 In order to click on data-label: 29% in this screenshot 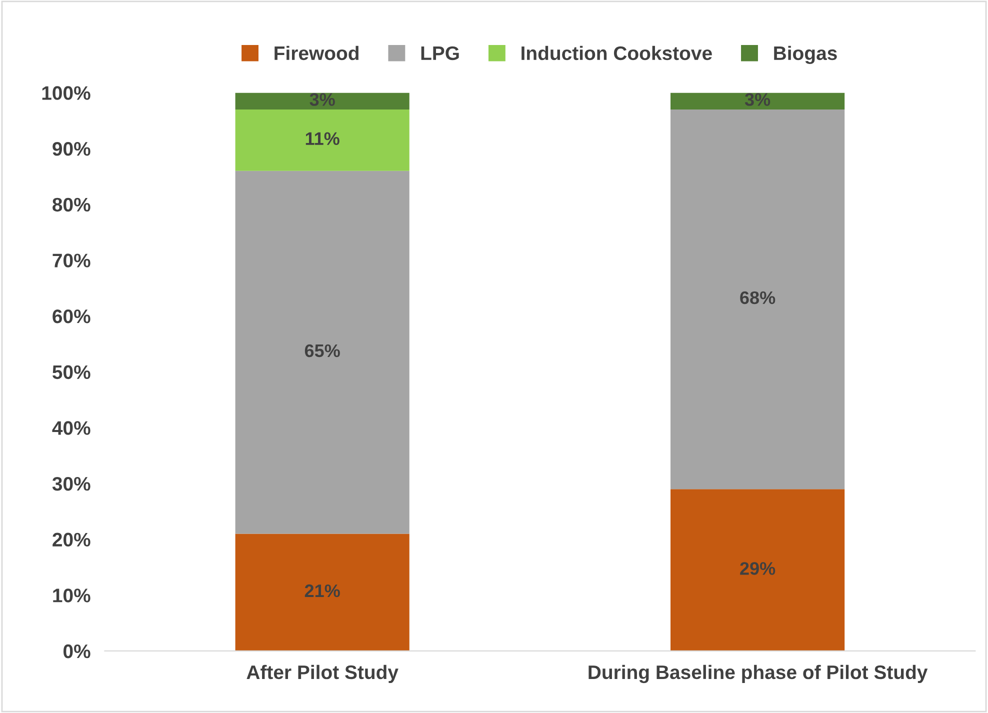, I will do `click(758, 568)`.